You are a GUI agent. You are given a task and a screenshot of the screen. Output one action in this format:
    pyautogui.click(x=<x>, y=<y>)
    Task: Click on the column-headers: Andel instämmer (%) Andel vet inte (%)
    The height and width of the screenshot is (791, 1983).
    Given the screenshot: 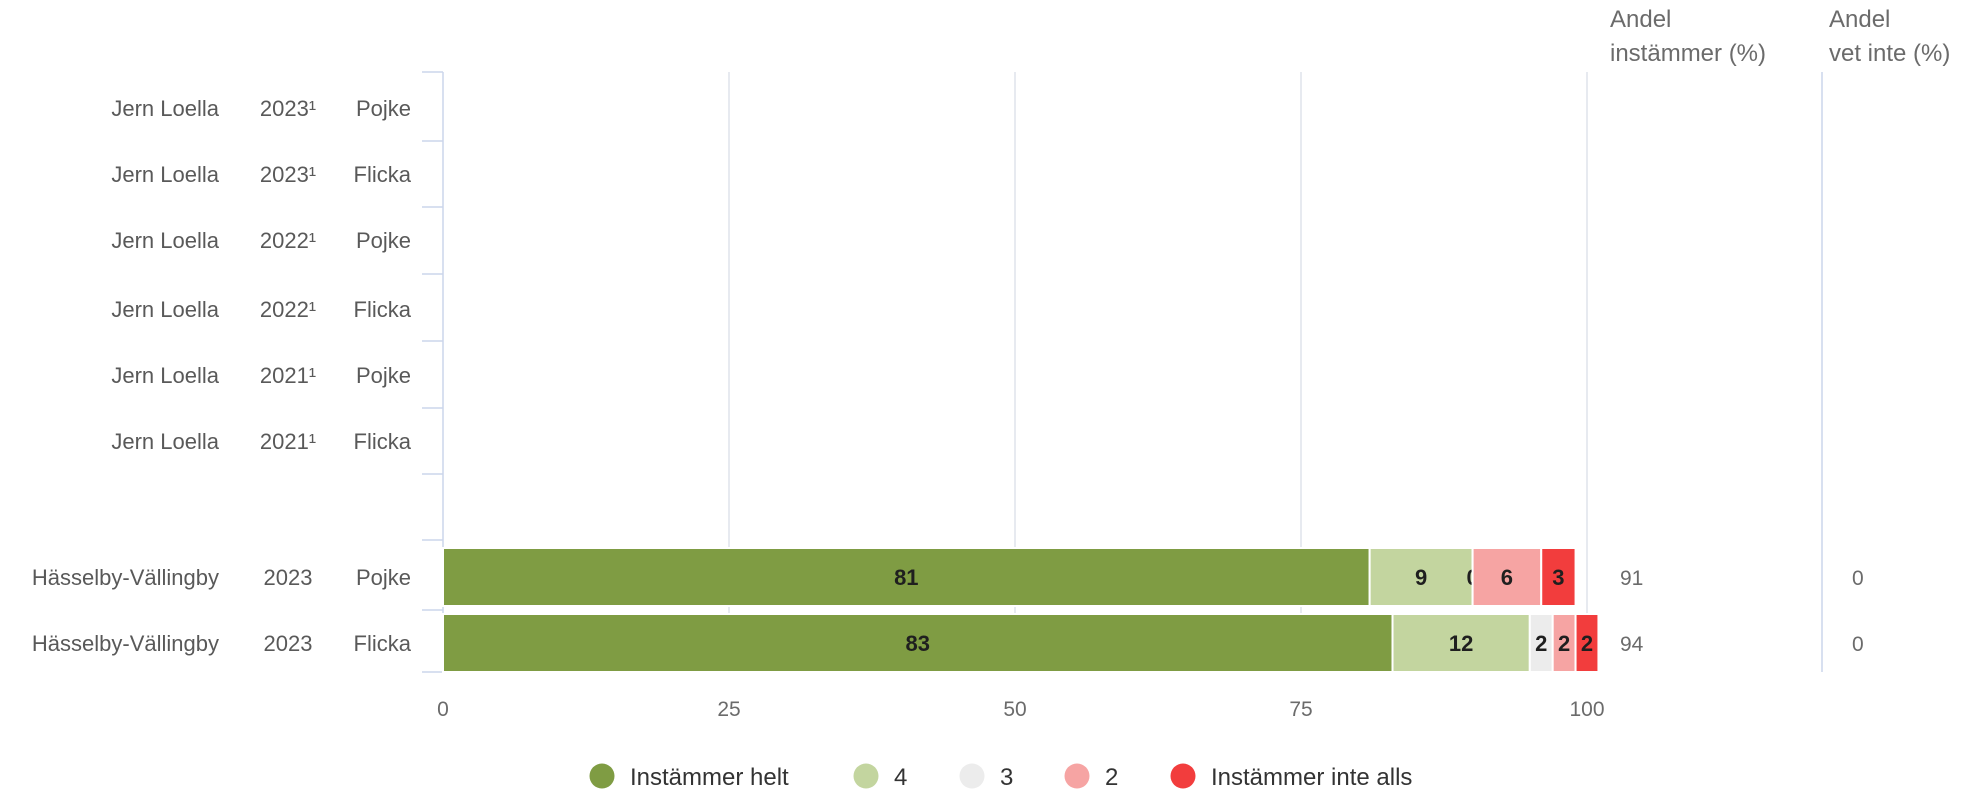 What is the action you would take?
    pyautogui.click(x=1780, y=36)
    